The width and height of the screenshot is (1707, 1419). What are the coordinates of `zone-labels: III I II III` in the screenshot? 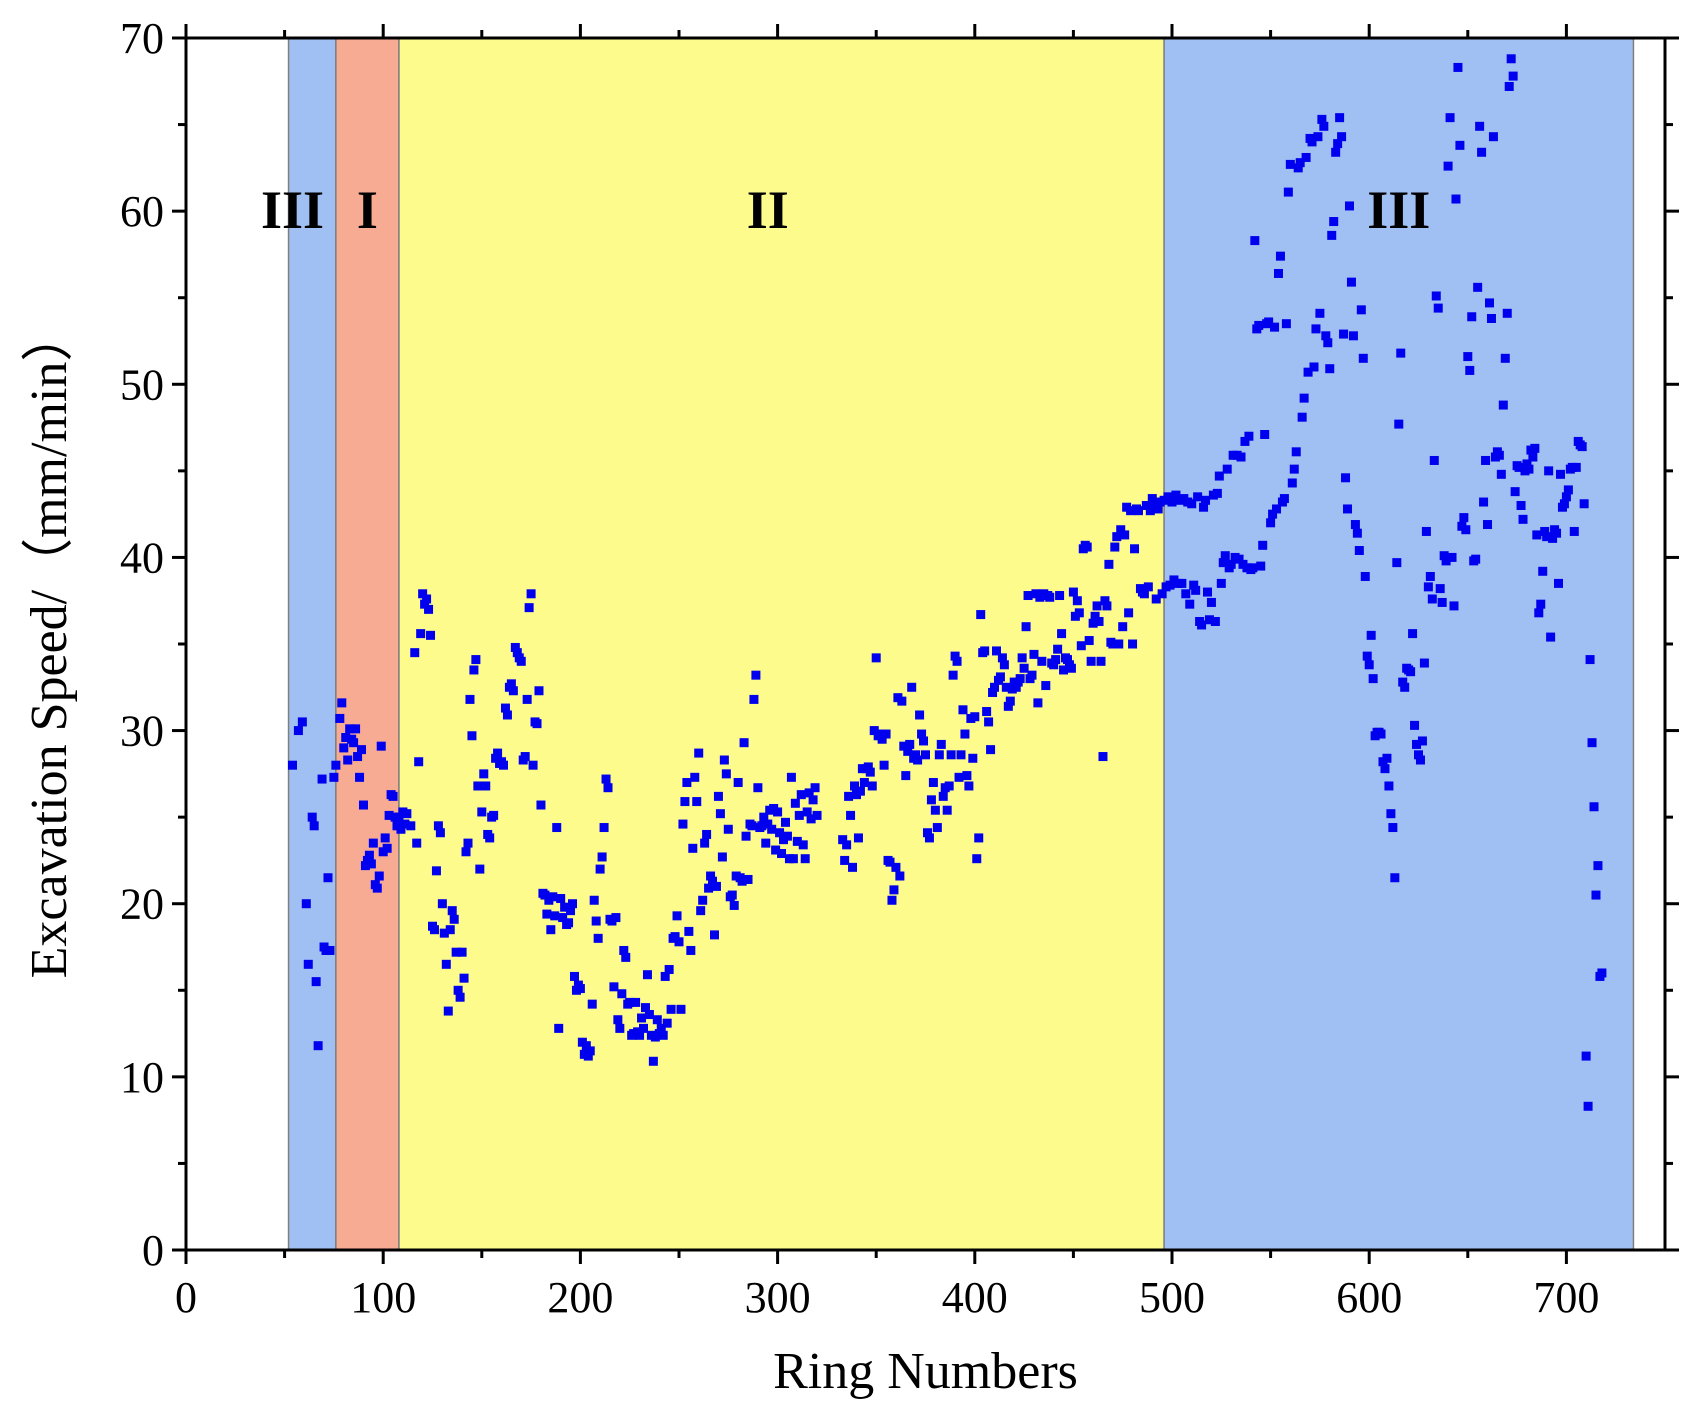 It's located at (845, 210).